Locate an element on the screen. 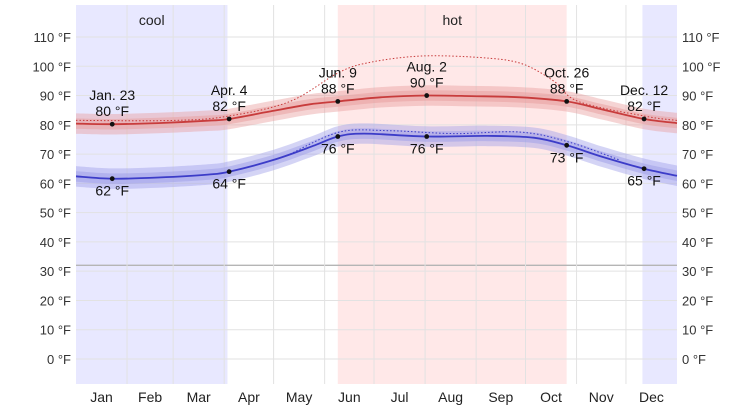 This screenshot has width=753, height=407. month-label-apr: Apr is located at coordinates (249, 397).